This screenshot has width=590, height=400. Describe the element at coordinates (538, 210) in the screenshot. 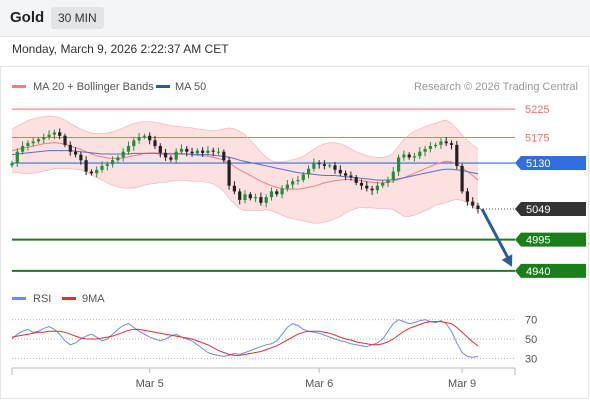

I see `level-label-5049: 5049` at that location.